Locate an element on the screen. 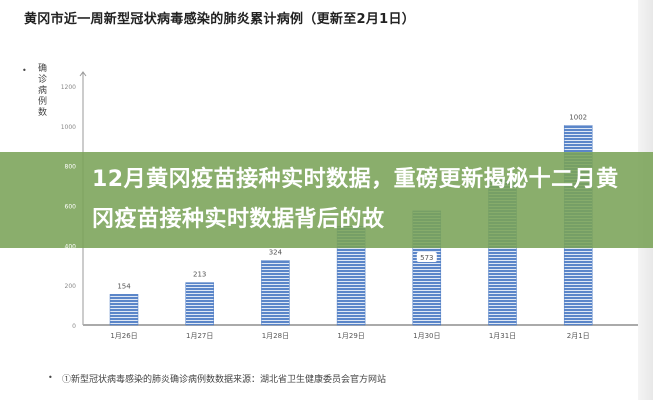  y-tick-label: 200 is located at coordinates (71, 286).